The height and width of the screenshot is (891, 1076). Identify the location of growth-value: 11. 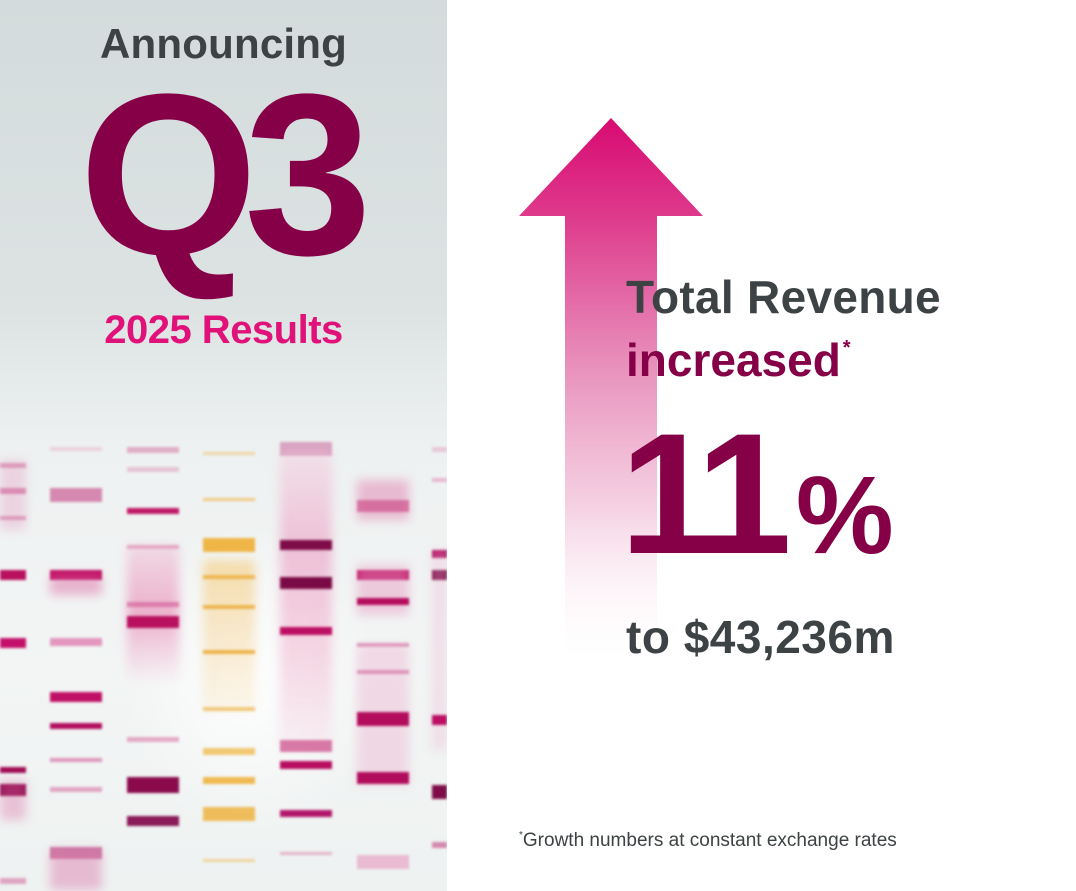
(706, 494).